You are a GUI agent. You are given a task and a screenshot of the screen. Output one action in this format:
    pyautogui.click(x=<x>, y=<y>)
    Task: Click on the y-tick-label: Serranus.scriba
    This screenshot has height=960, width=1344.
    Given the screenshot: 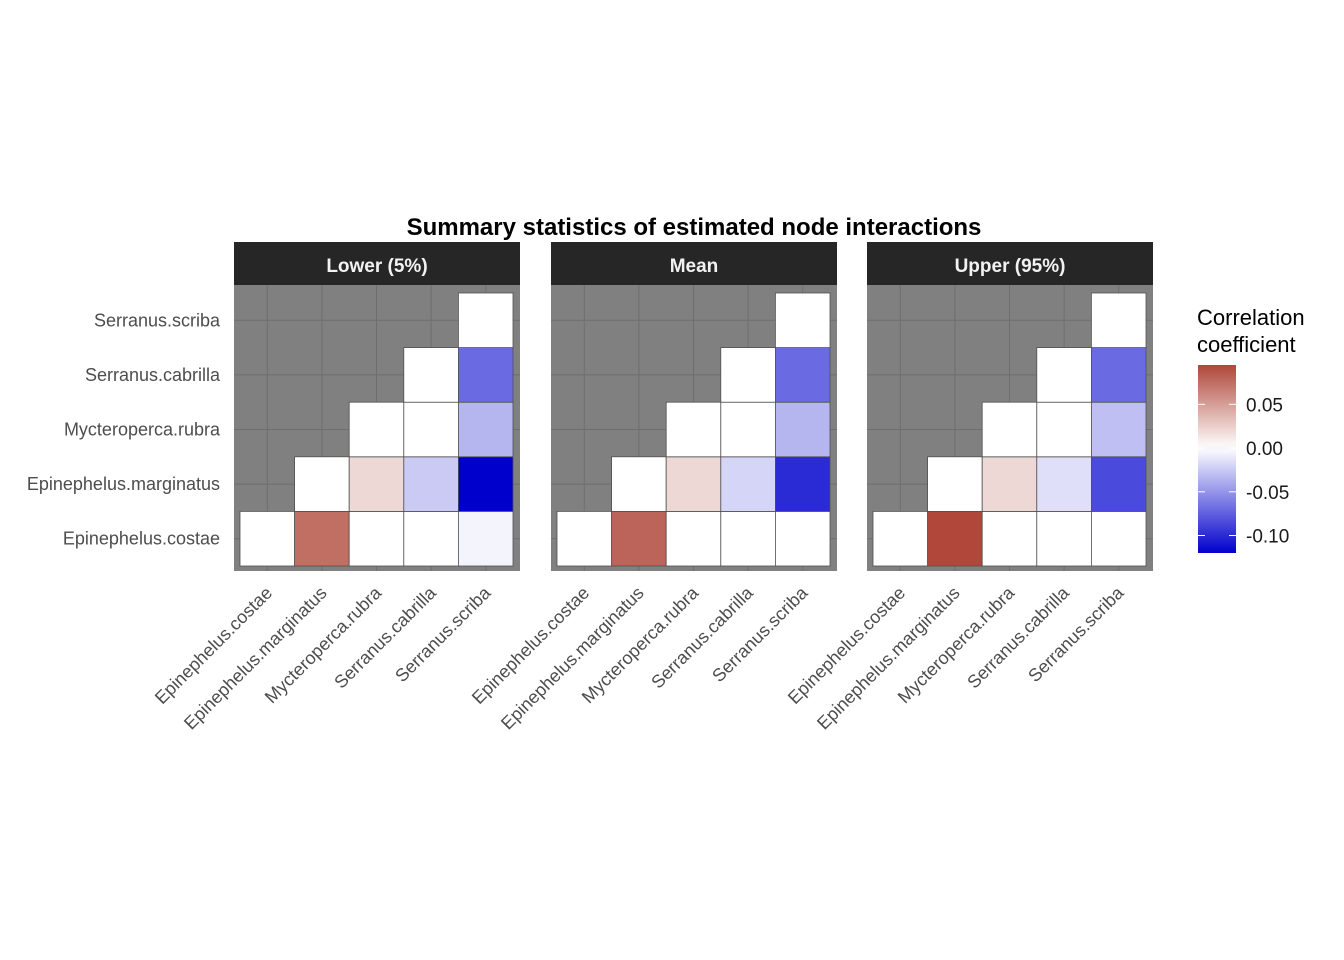 What is the action you would take?
    pyautogui.click(x=157, y=320)
    